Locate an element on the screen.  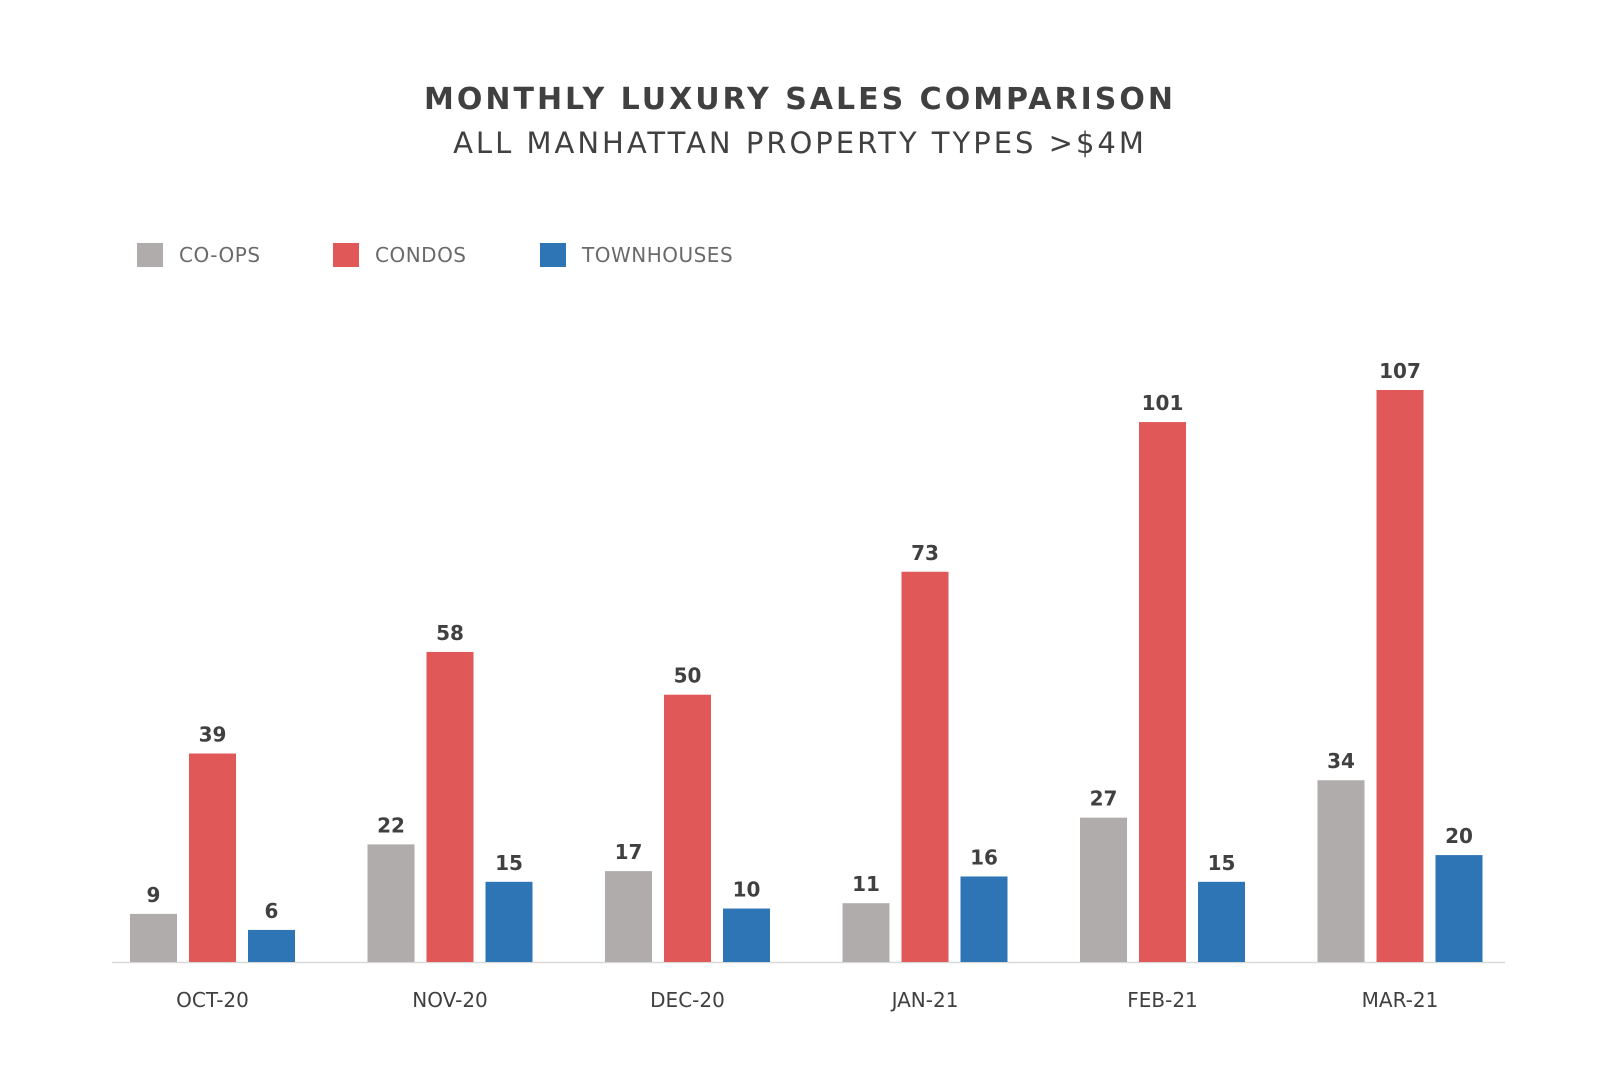
data-label-condos-mar-21: 107 is located at coordinates (1400, 371).